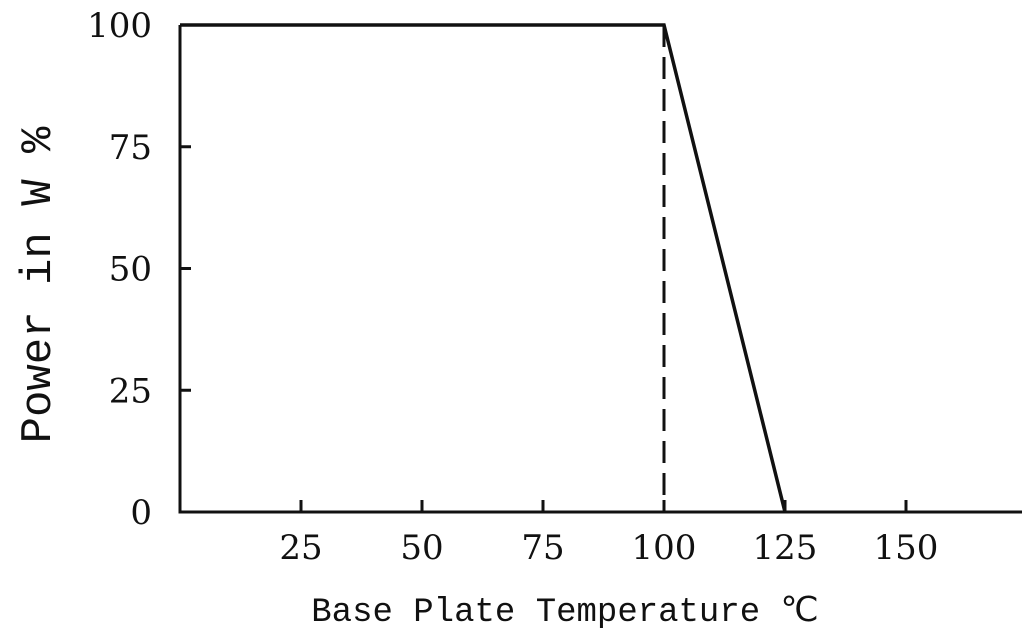 The height and width of the screenshot is (630, 1025). What do you see at coordinates (130, 391) in the screenshot?
I see `y-tick-label: 25` at bounding box center [130, 391].